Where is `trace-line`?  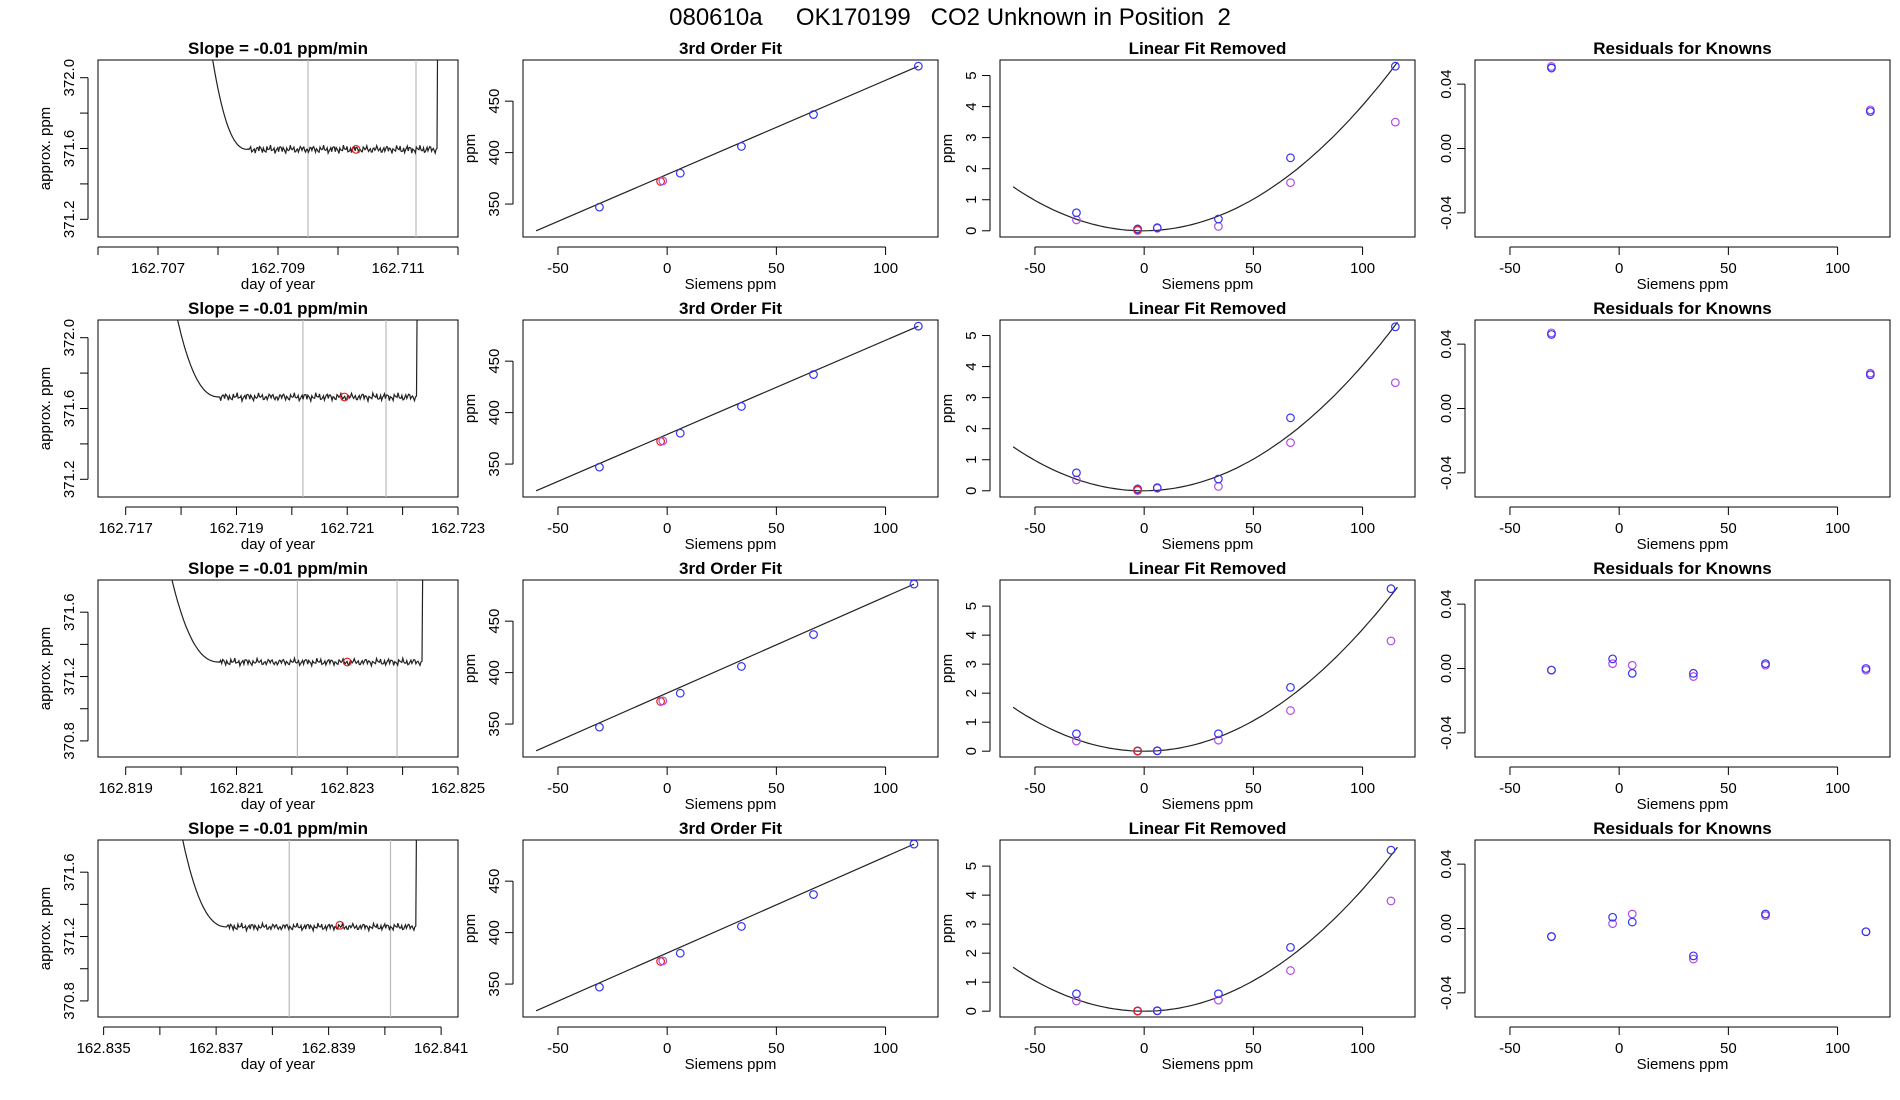 trace-line is located at coordinates (297, 362).